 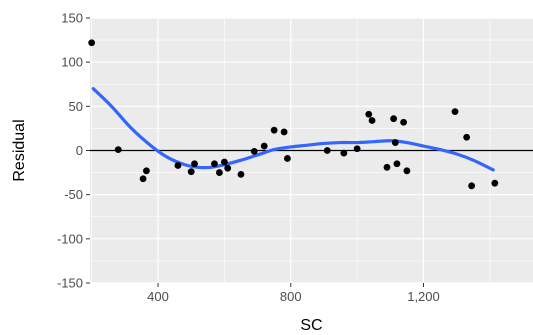 What do you see at coordinates (291, 296) in the screenshot?
I see `x-tick-label: 800` at bounding box center [291, 296].